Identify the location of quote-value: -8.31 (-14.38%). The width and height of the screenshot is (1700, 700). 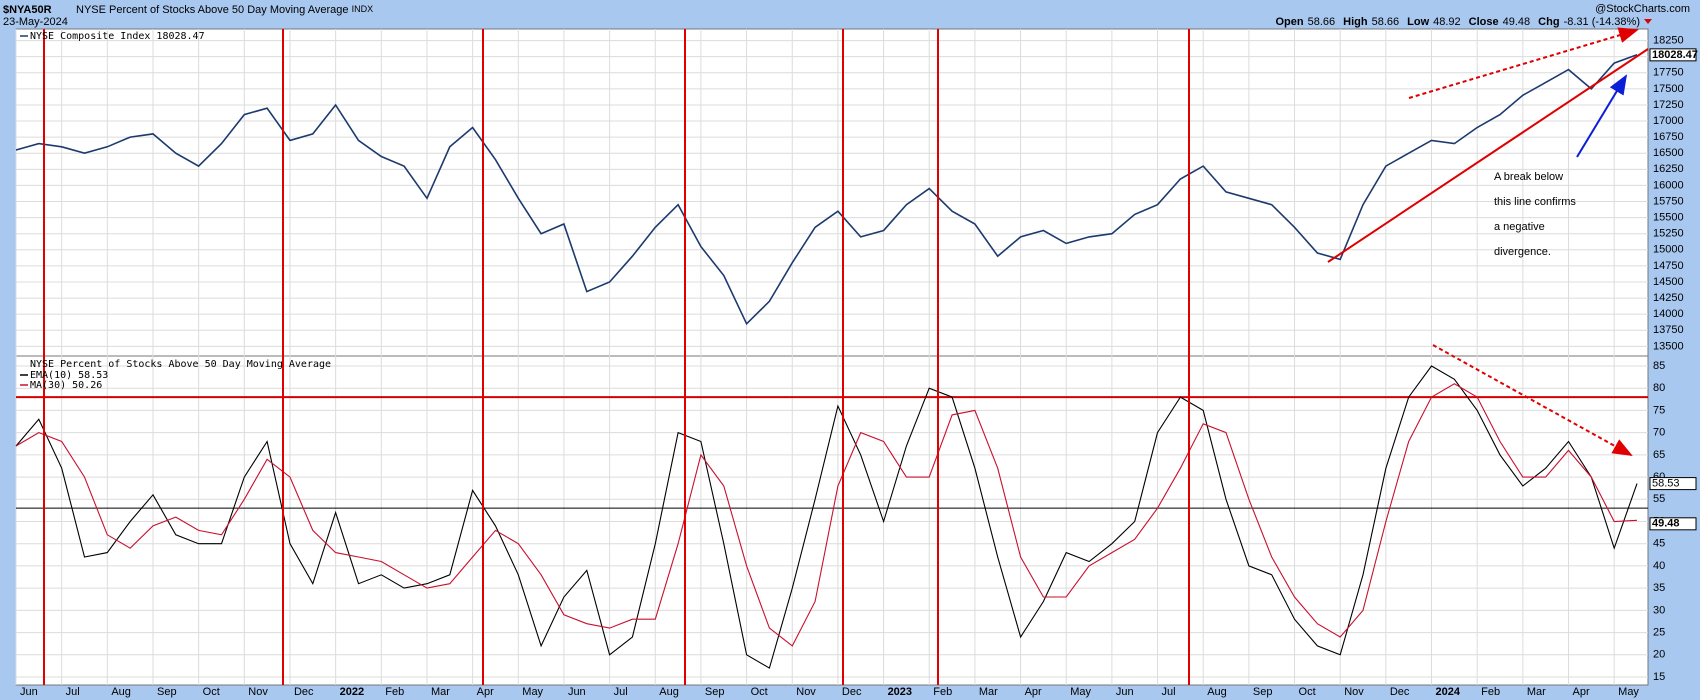
(1602, 22).